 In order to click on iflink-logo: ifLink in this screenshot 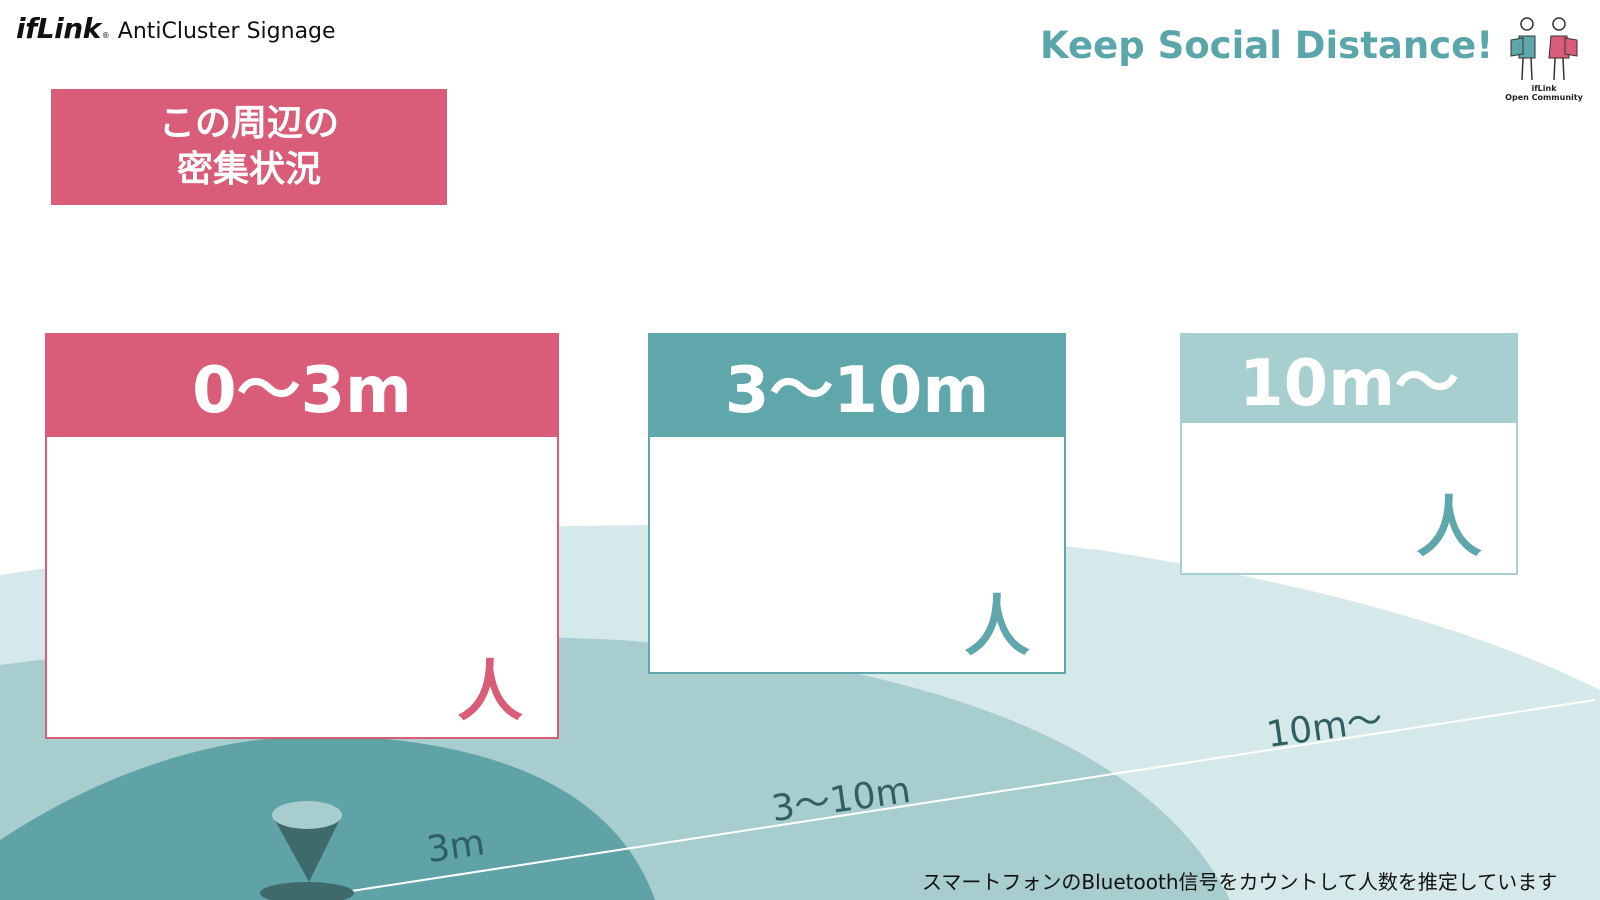, I will do `click(58, 28)`.